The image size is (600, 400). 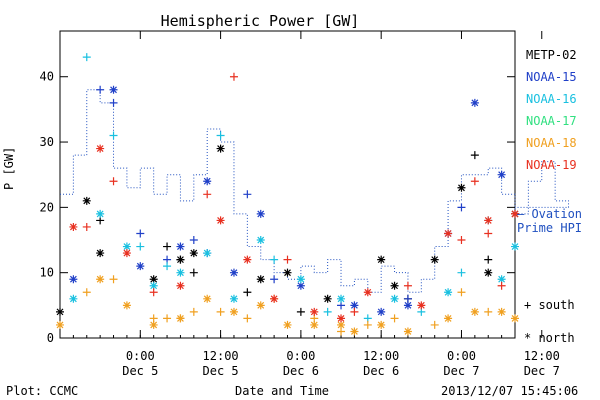 What do you see at coordinates (551, 77) in the screenshot?
I see `legend-item-noaa15: NOAA-15` at bounding box center [551, 77].